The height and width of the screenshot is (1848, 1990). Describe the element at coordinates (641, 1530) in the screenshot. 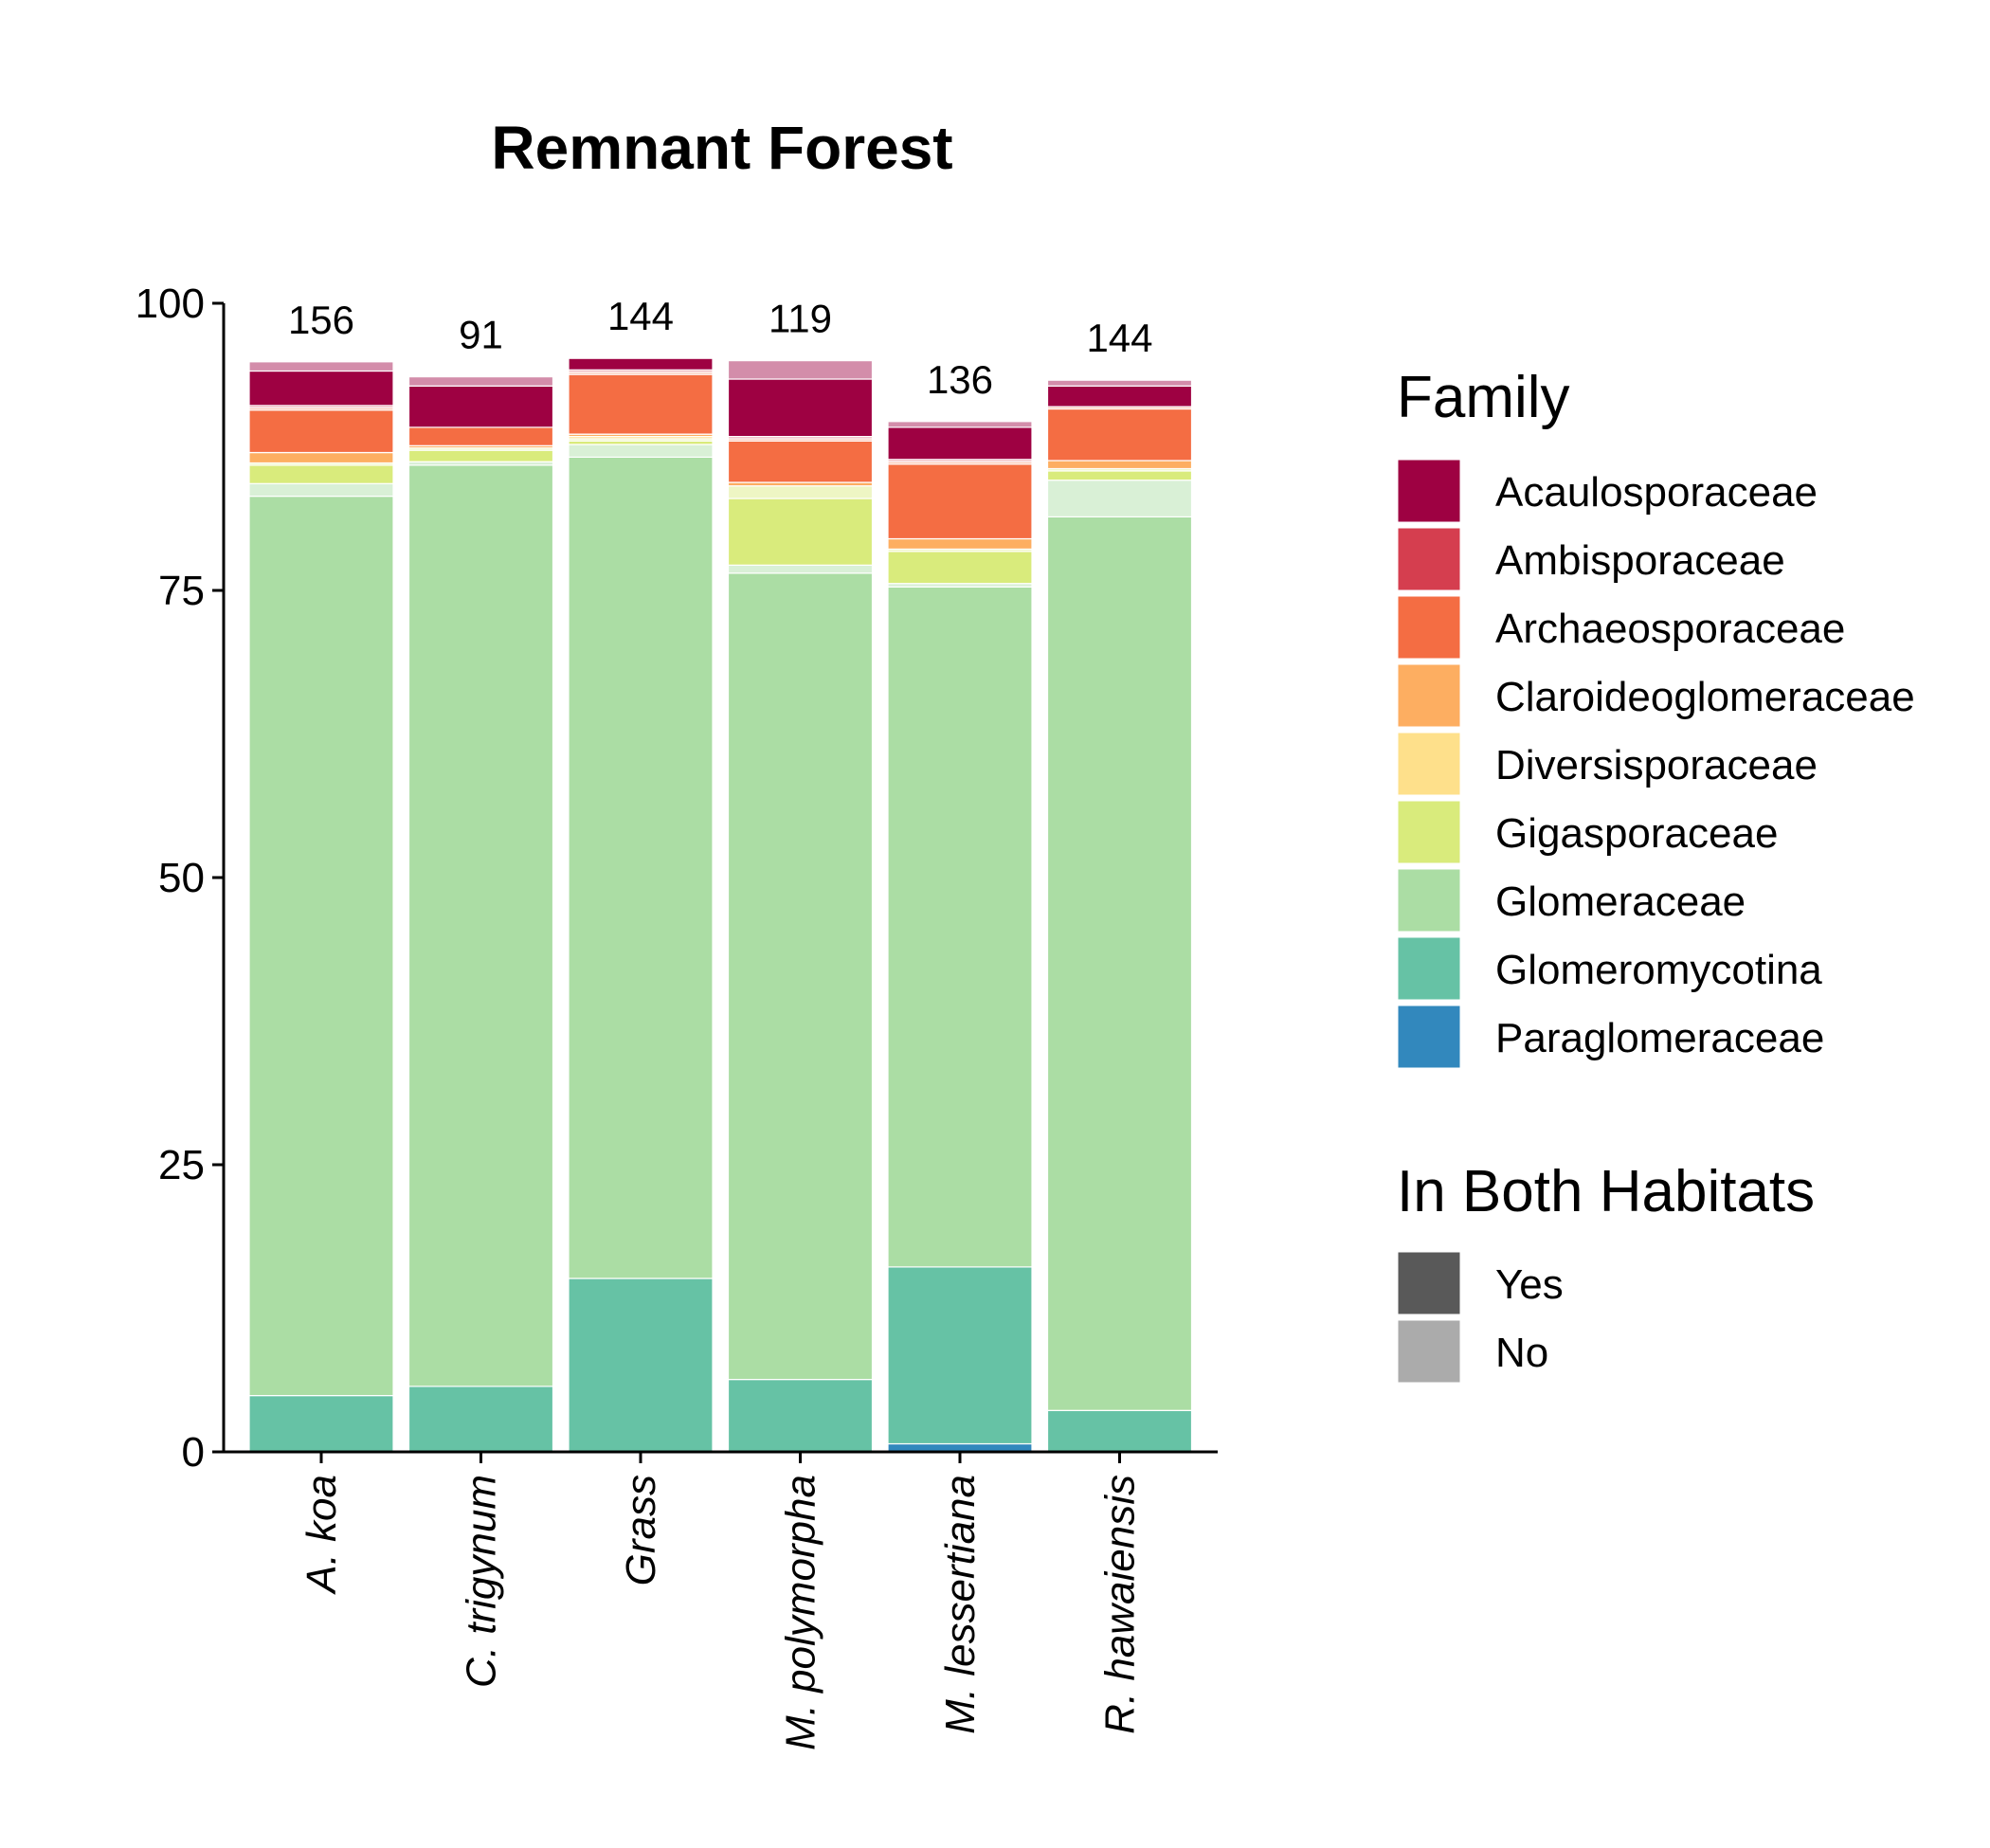

I see `x-tick-label: Grass` at that location.